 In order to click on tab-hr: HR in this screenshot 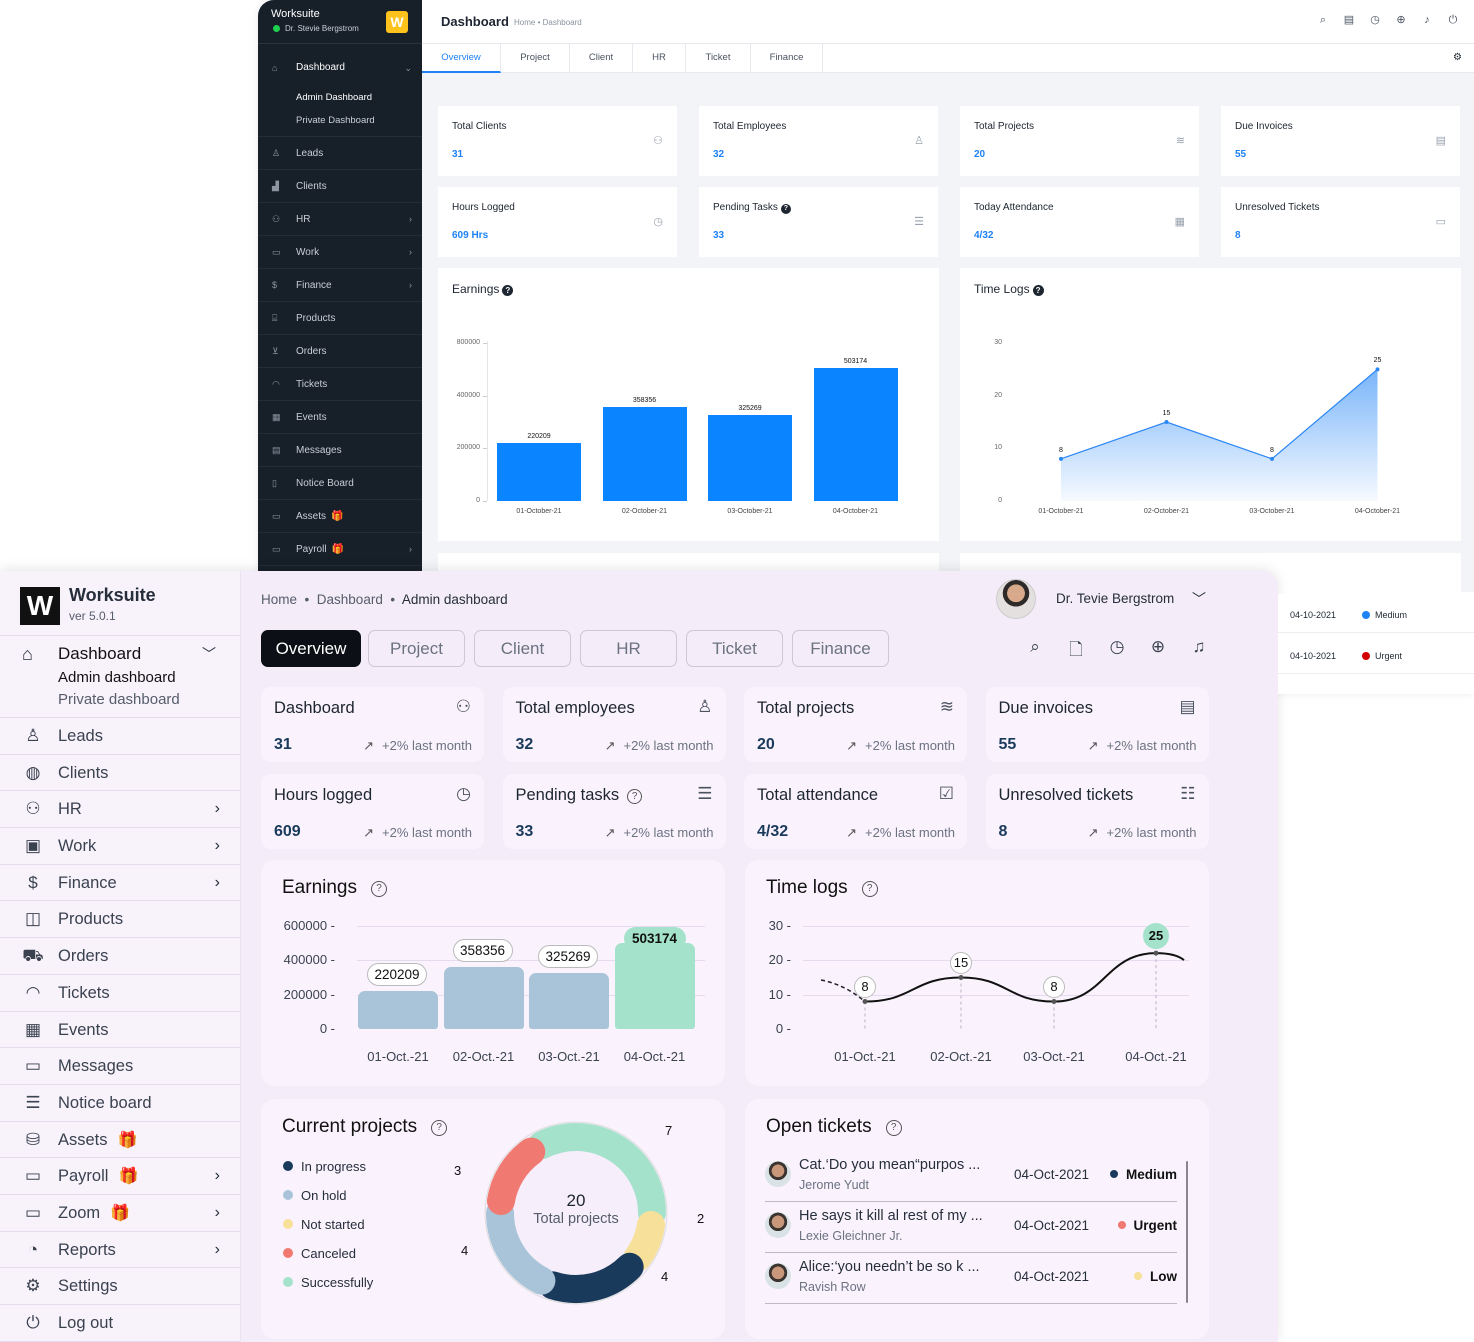, I will do `click(628, 648)`.